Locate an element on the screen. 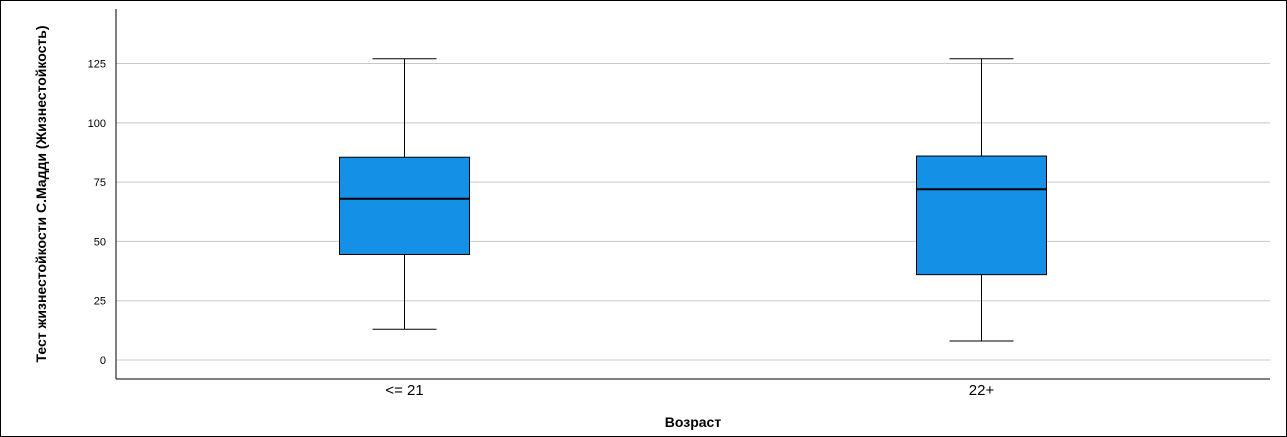  y-tick-label: 25 is located at coordinates (100, 302).